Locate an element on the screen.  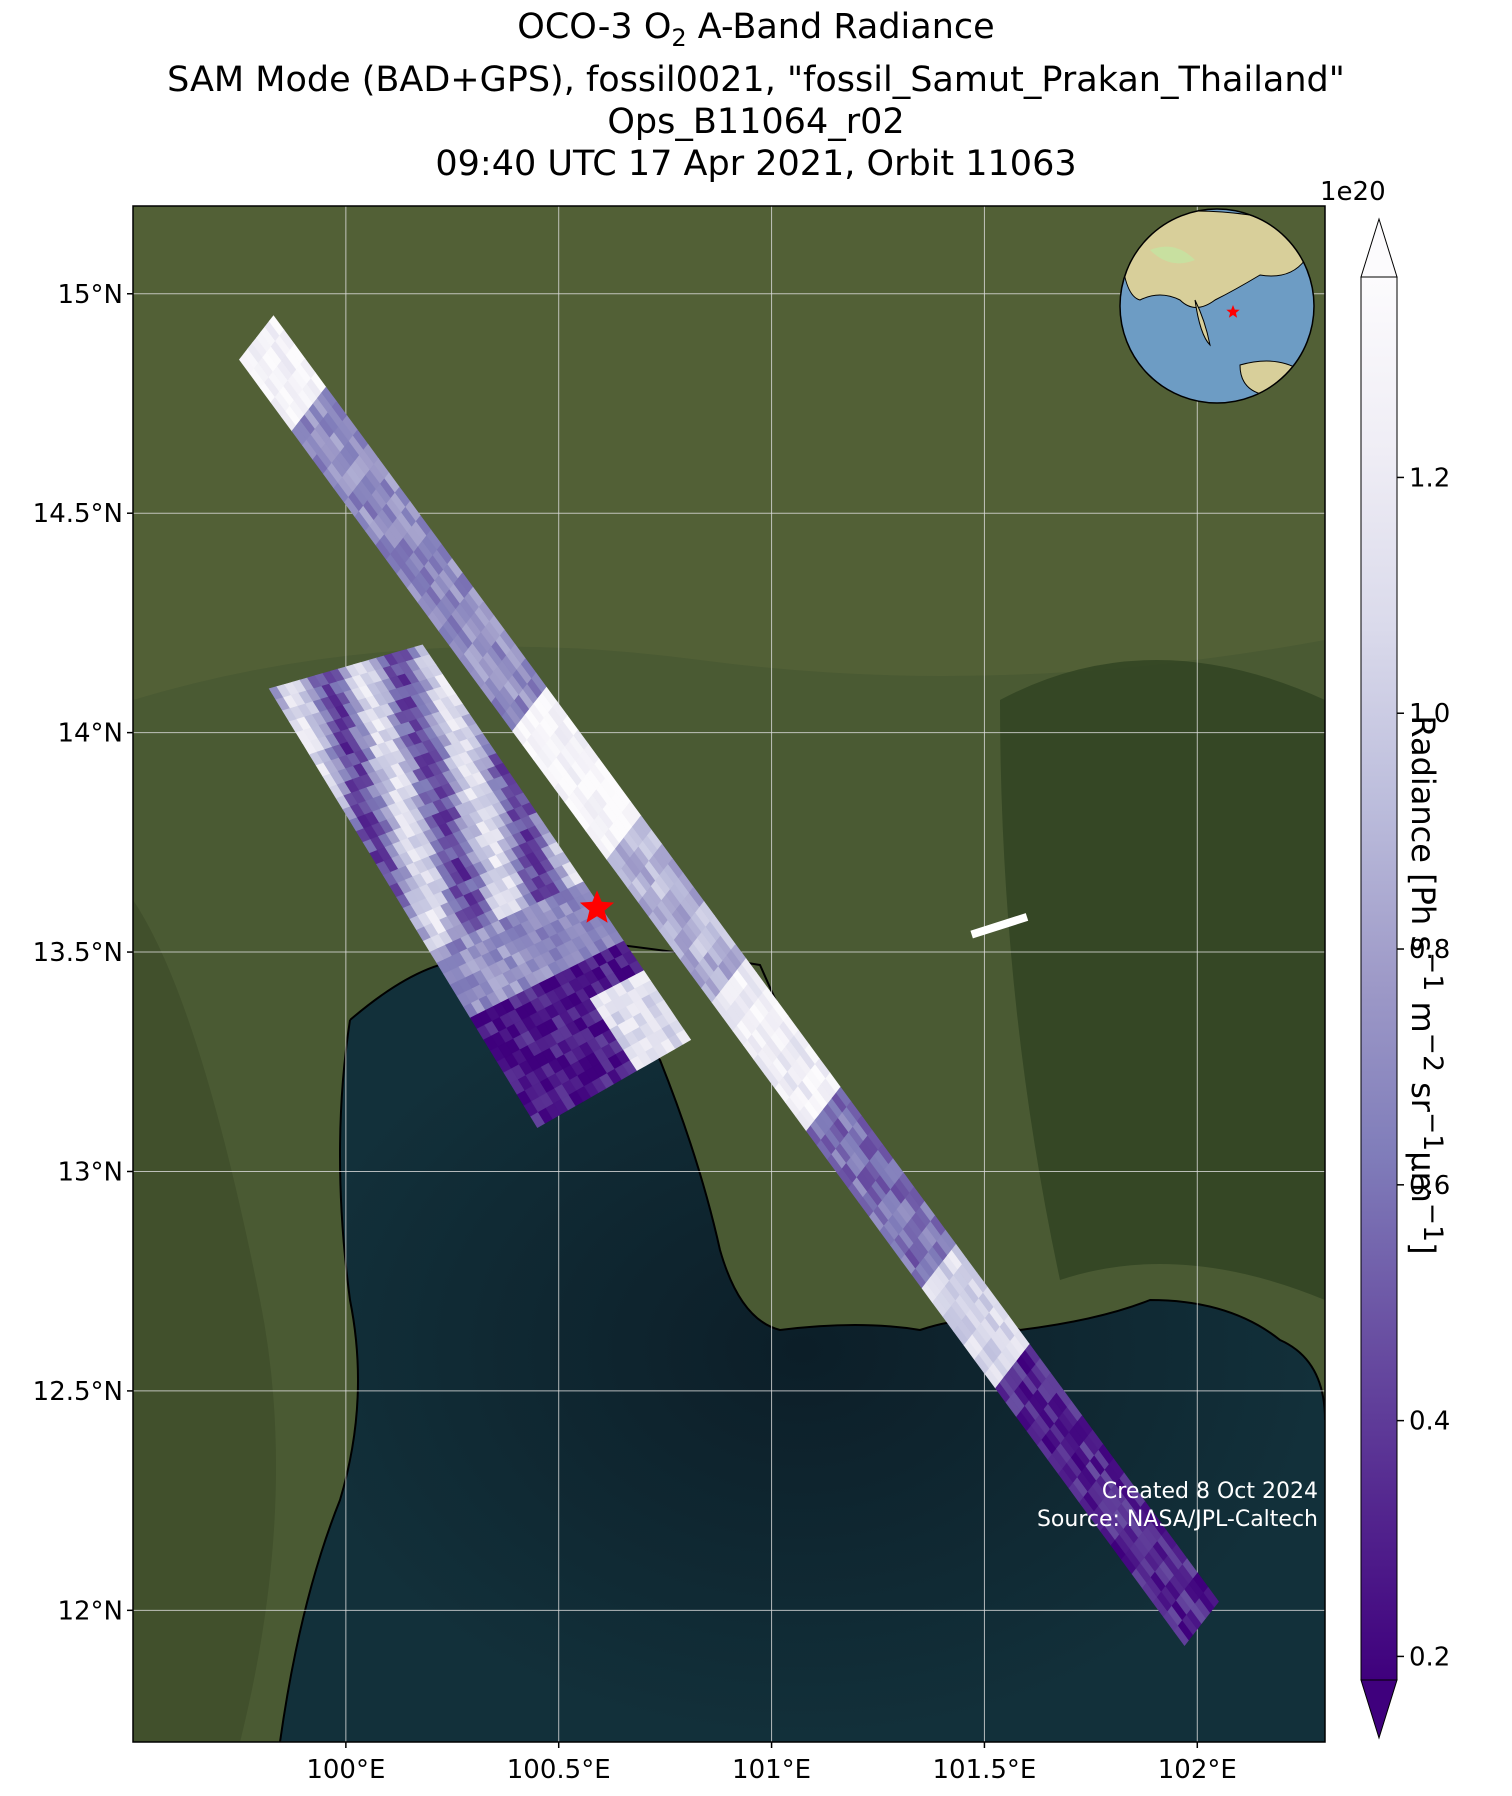
colorbar-tick-label-4: 1.0 is located at coordinates (1429, 714).